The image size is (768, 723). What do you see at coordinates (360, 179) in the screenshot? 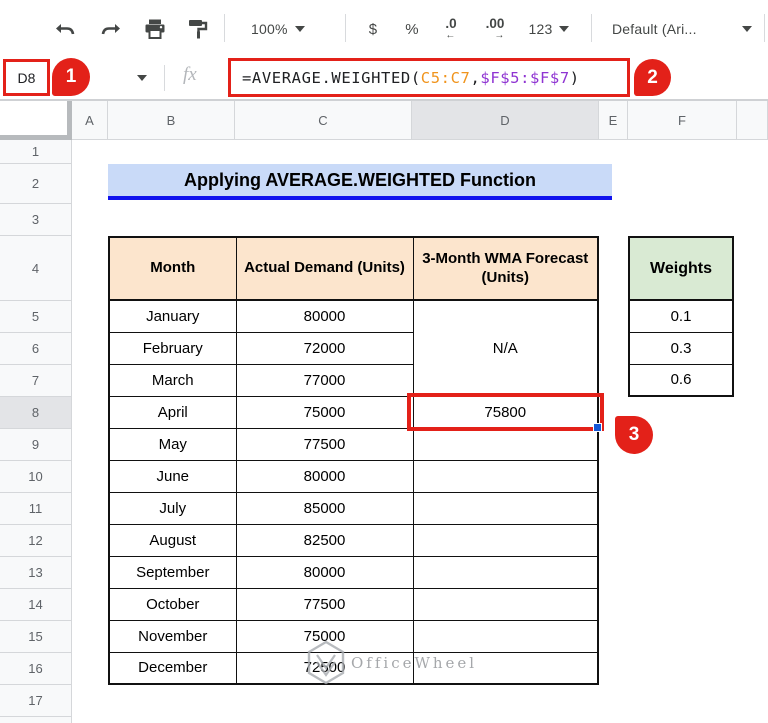
I see `sheet-title-text: Applying AVERAGE.WEIGHTED Function` at bounding box center [360, 179].